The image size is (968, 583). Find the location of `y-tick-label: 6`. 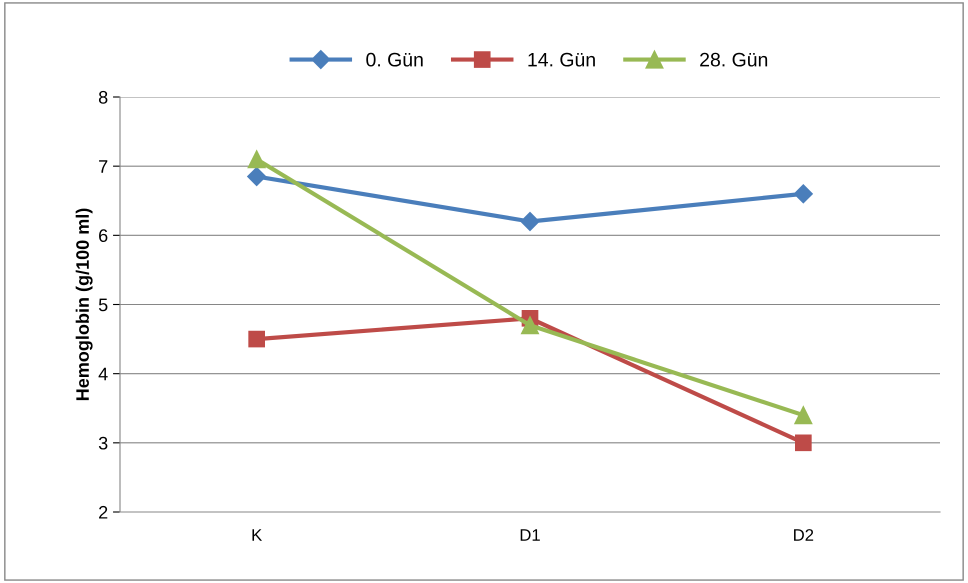

y-tick-label: 6 is located at coordinates (103, 235).